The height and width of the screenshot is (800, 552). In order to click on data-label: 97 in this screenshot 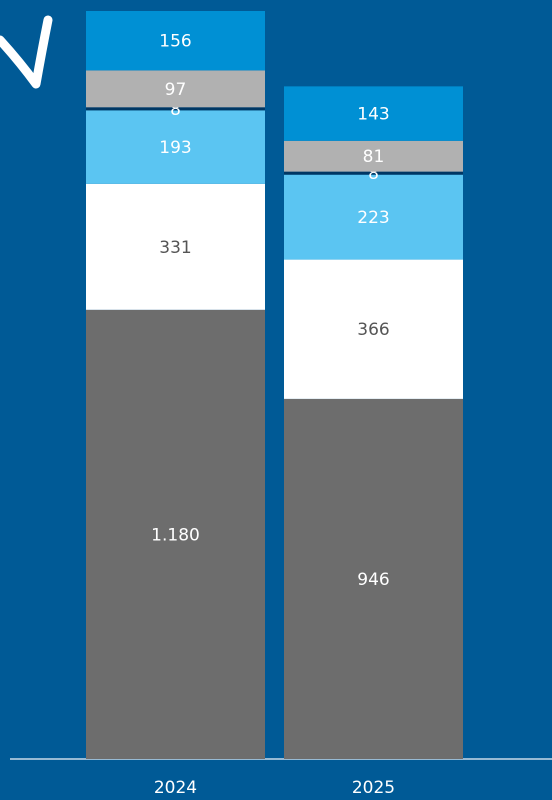, I will do `click(176, 90)`.